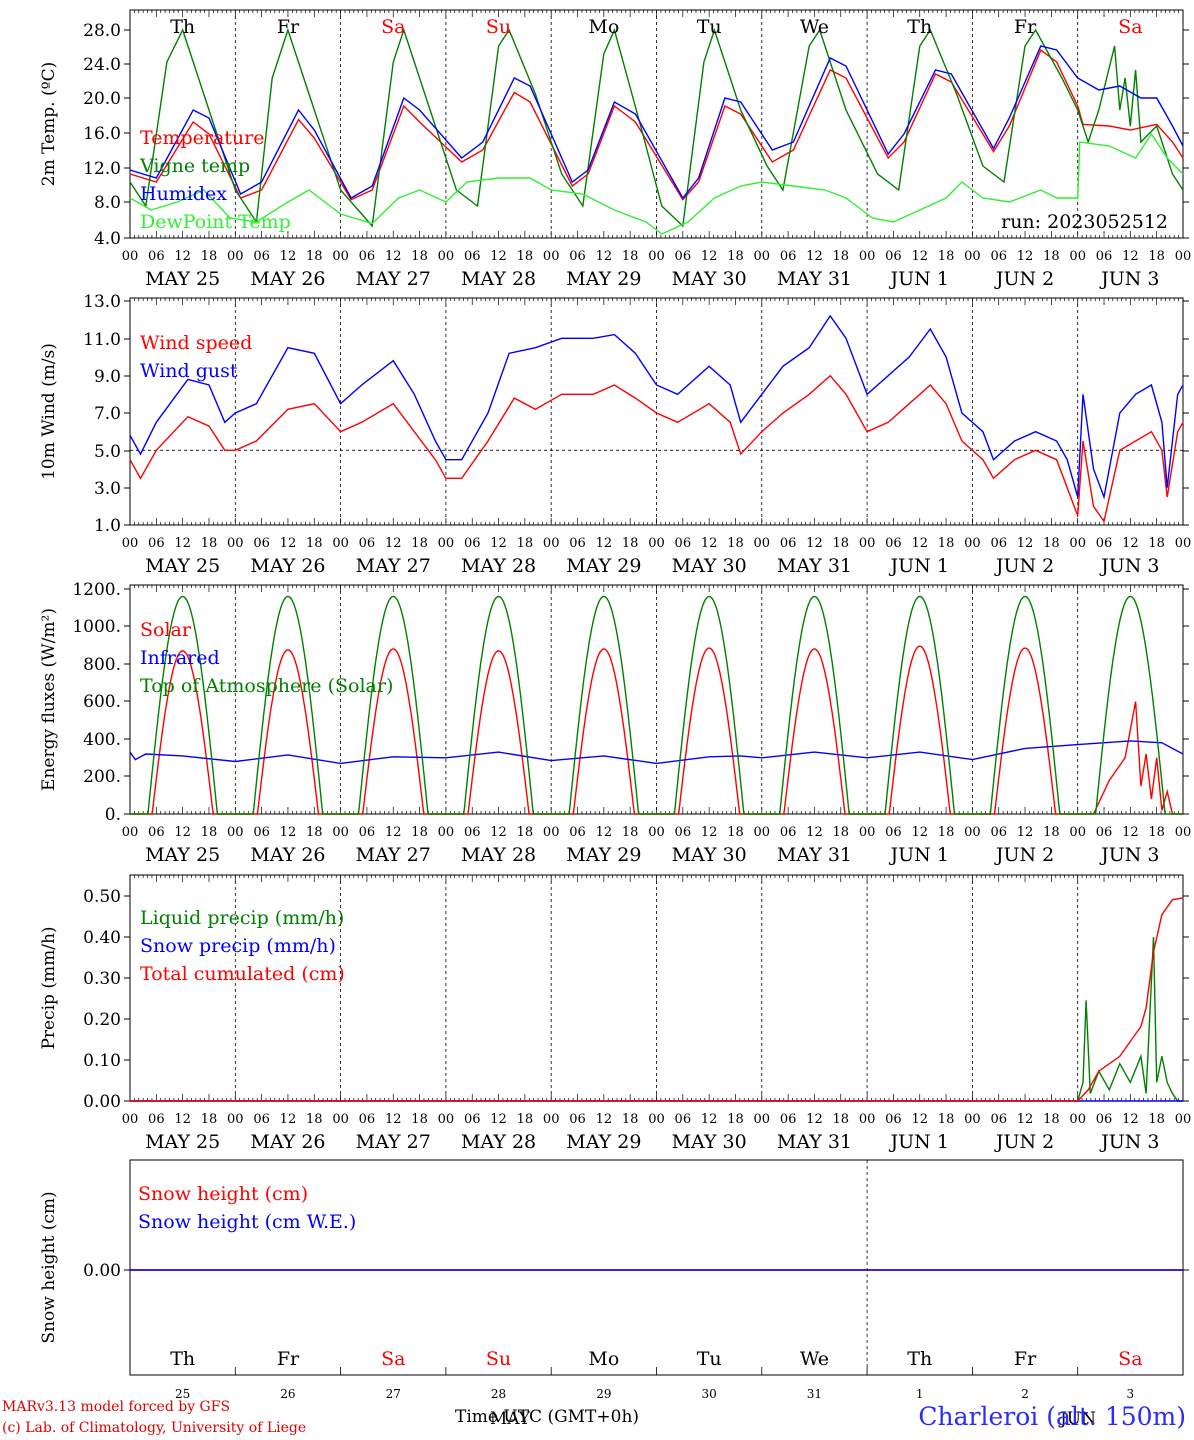  I want to click on month-label: MAY, so click(510, 1419).